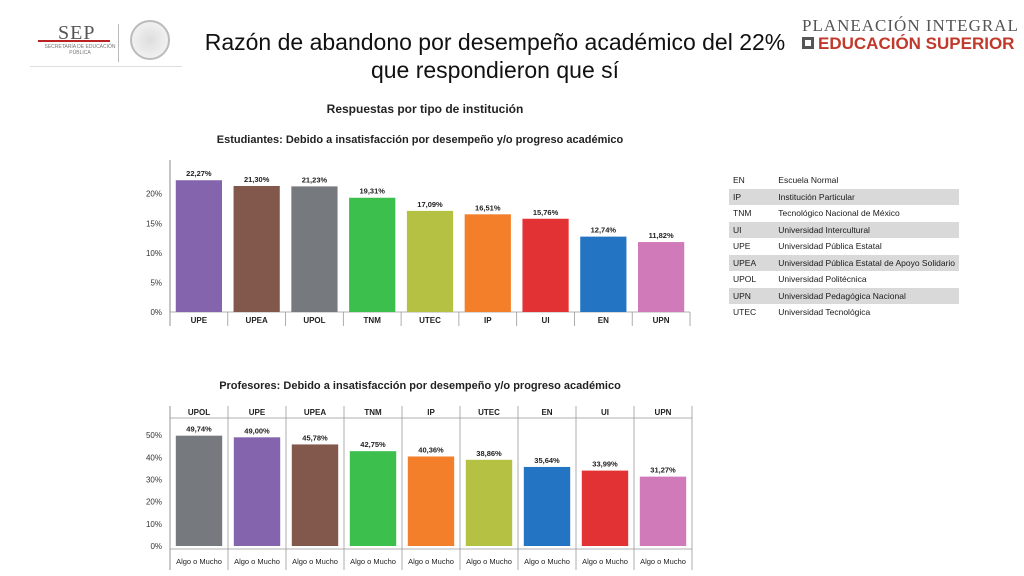 This screenshot has width=1024, height=576. I want to click on legend-name: Universidad Politécnica, so click(822, 279).